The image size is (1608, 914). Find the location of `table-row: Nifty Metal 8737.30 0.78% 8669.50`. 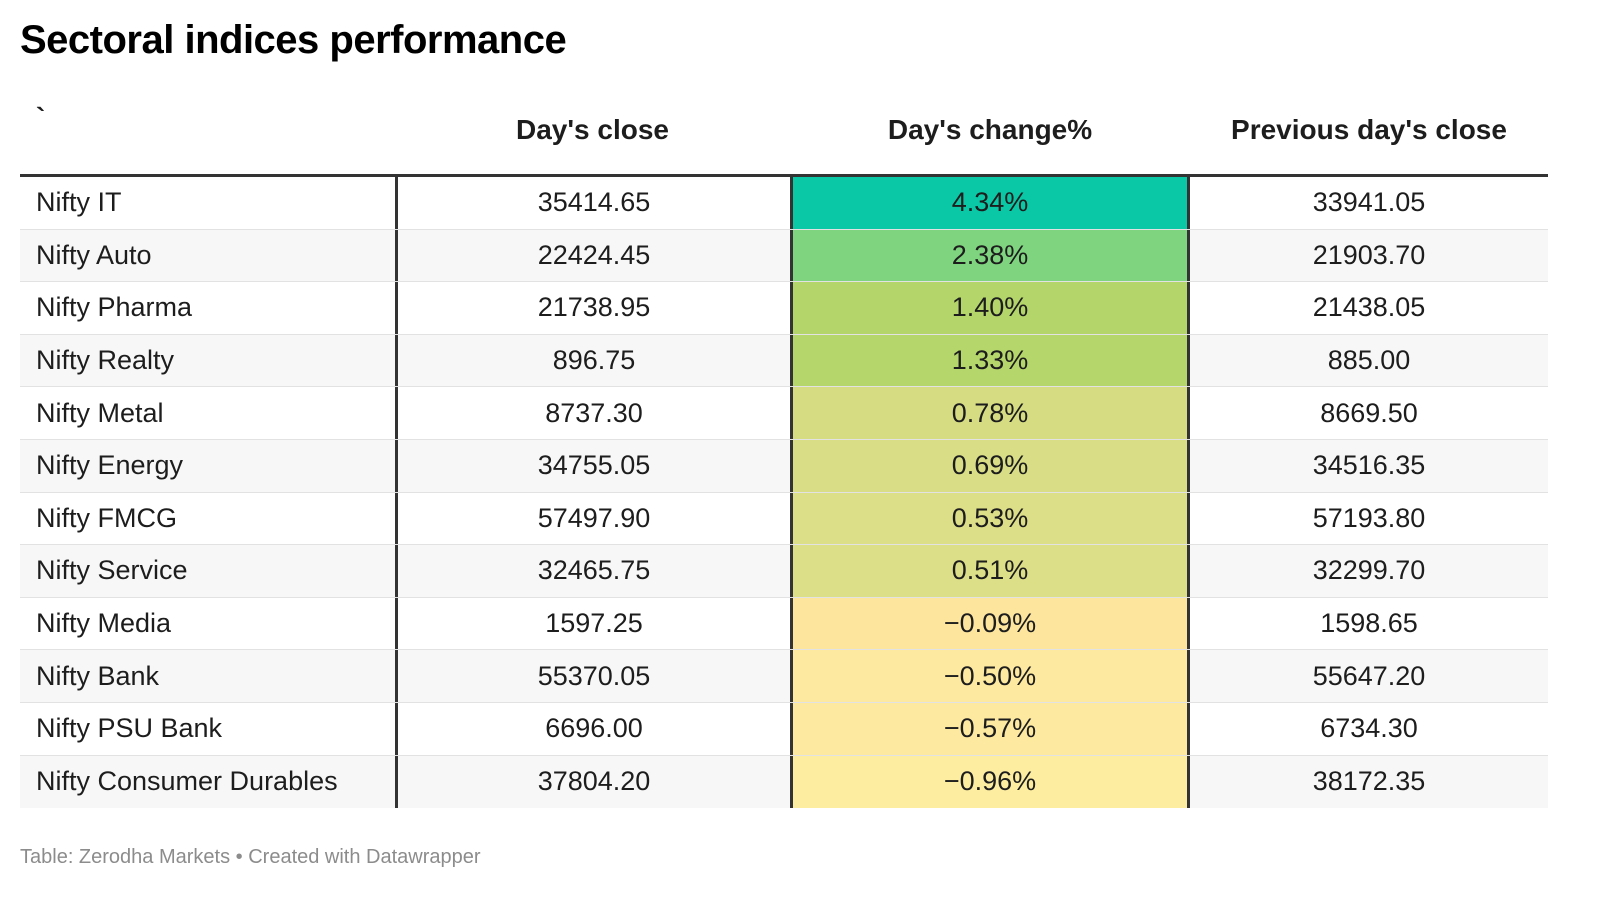

table-row: Nifty Metal 8737.30 0.78% 8669.50 is located at coordinates (784, 413).